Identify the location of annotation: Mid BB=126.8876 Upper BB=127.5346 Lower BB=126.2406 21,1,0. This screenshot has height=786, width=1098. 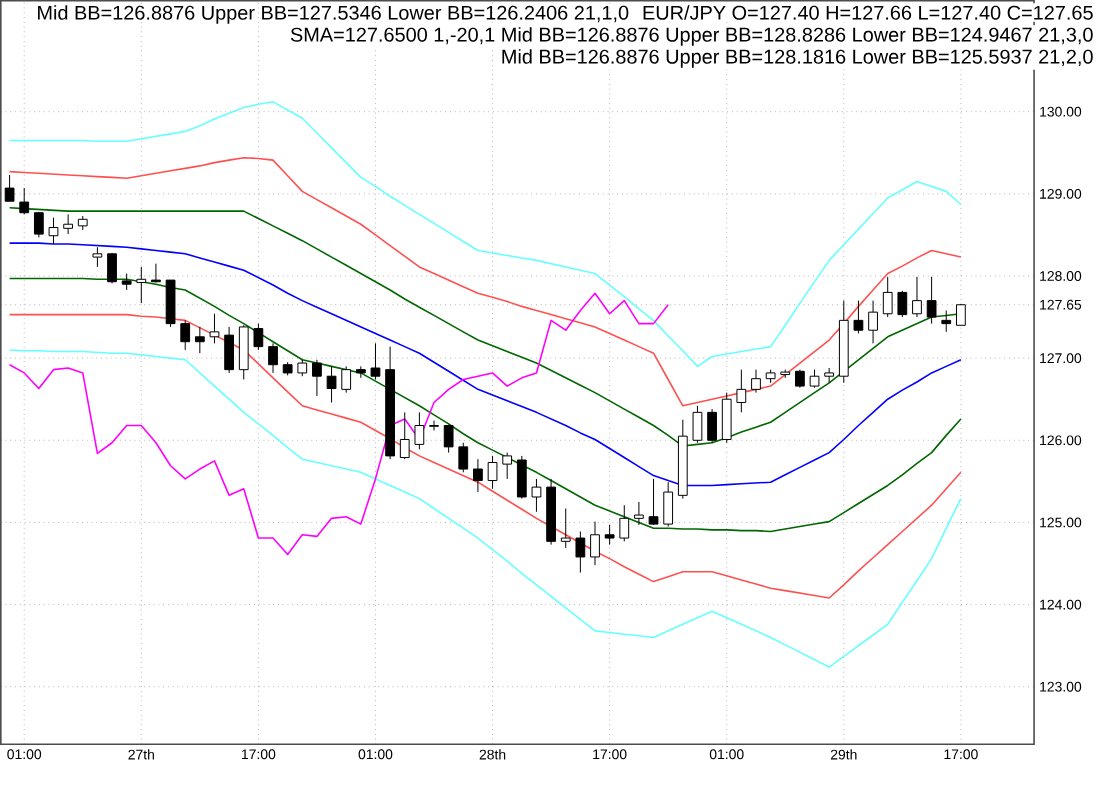
(333, 14).